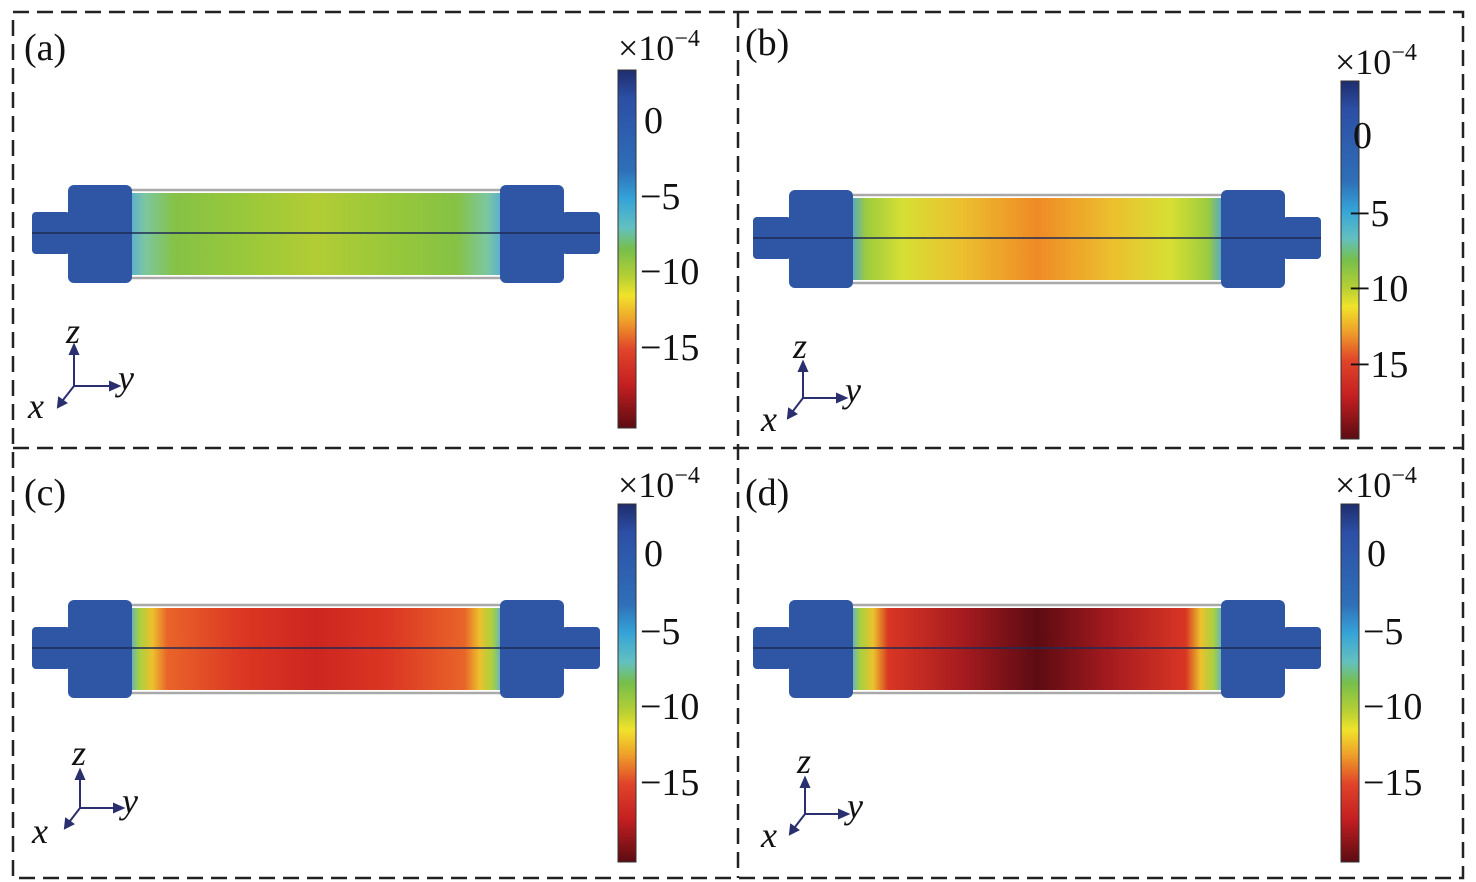 The image size is (1476, 882). Describe the element at coordinates (45, 48) in the screenshot. I see `panel-label: (a)` at that location.